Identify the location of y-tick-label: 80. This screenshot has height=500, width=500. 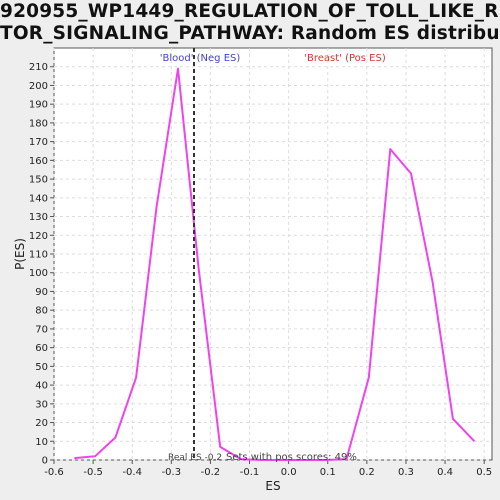
(41, 311).